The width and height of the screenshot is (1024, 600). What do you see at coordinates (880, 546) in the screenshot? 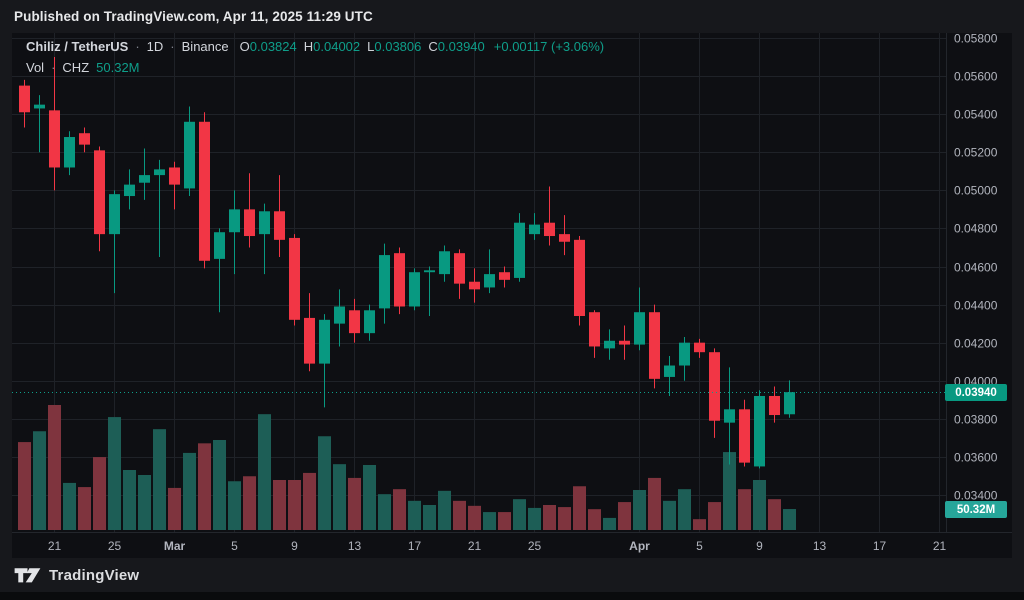
I see `time-axis-label: 17` at bounding box center [880, 546].